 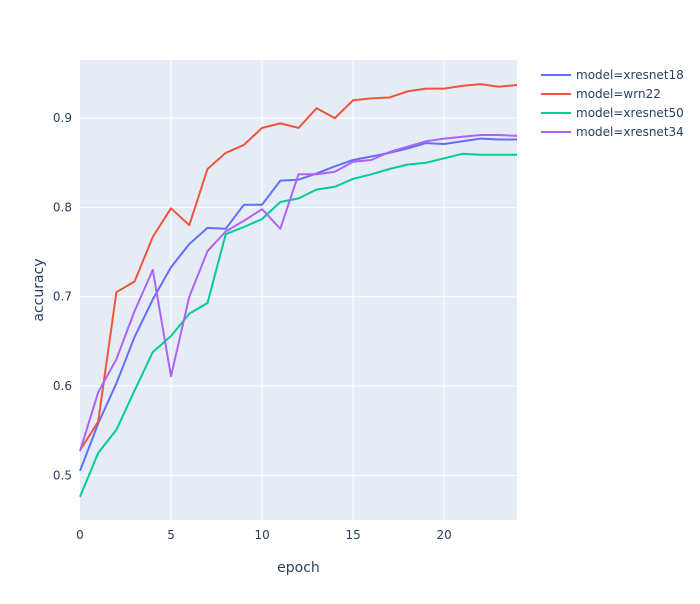 What do you see at coordinates (39, 289) in the screenshot?
I see `y-axis-title: accuracy` at bounding box center [39, 289].